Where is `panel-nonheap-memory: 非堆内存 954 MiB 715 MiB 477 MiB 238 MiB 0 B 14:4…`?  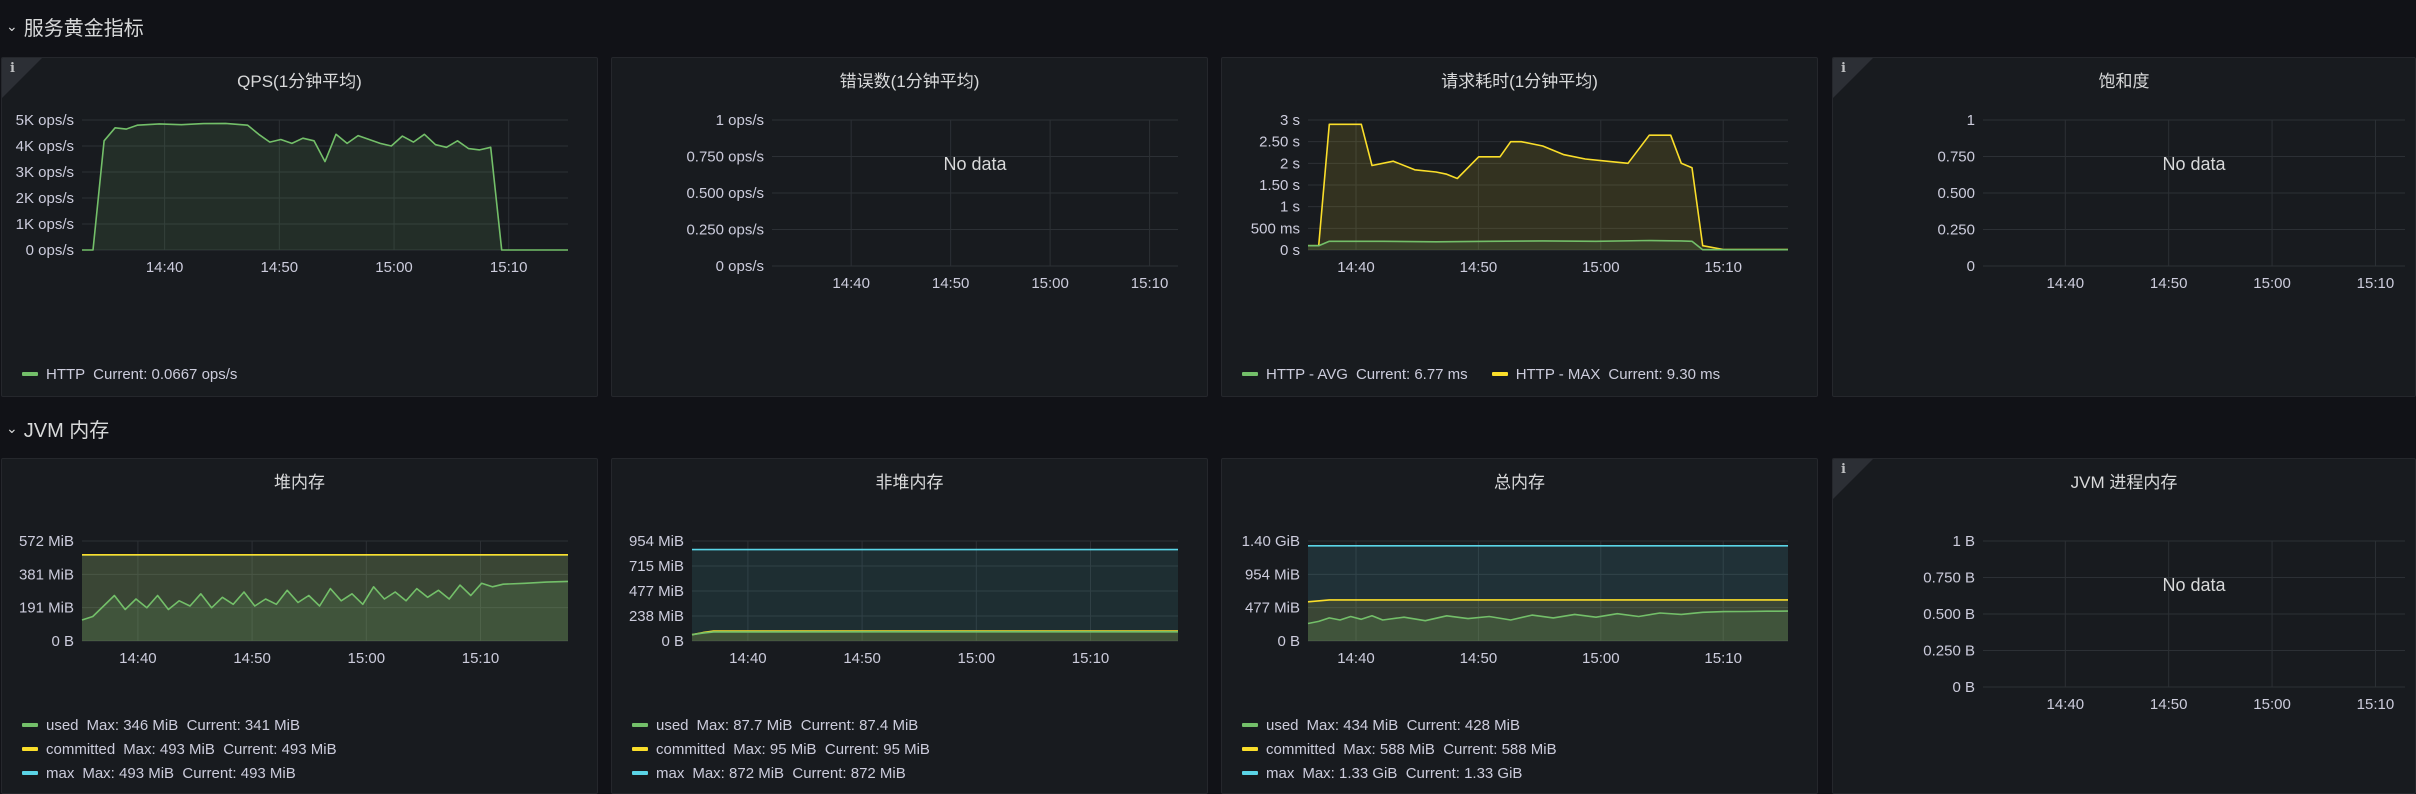 panel-nonheap-memory: 非堆内存 954 MiB 715 MiB 477 MiB 238 MiB 0 B 14:4… is located at coordinates (909, 626).